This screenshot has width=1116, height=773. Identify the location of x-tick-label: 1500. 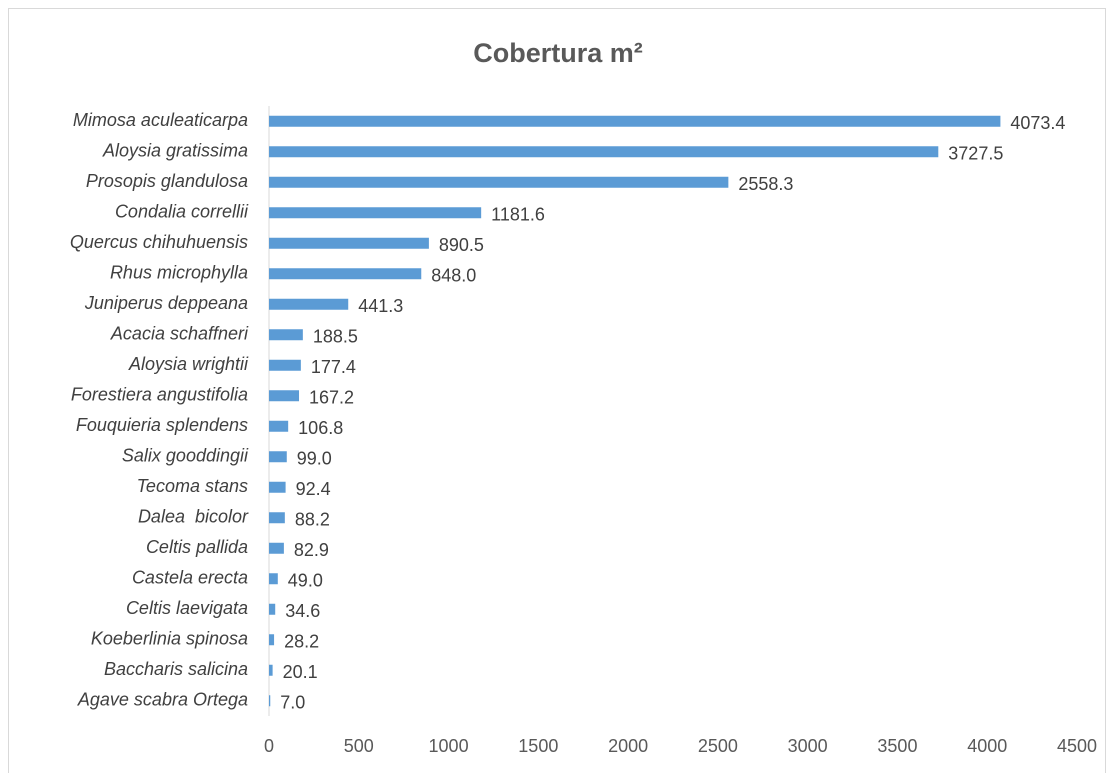
(538, 746).